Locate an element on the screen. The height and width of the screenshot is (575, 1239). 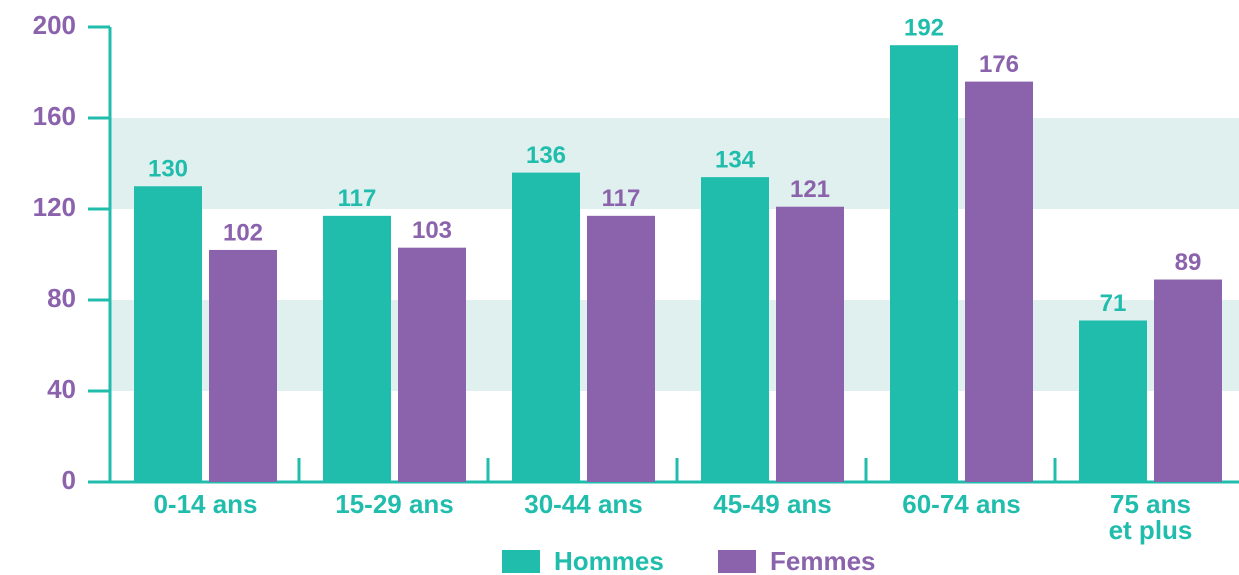
value-label: 192 is located at coordinates (924, 28).